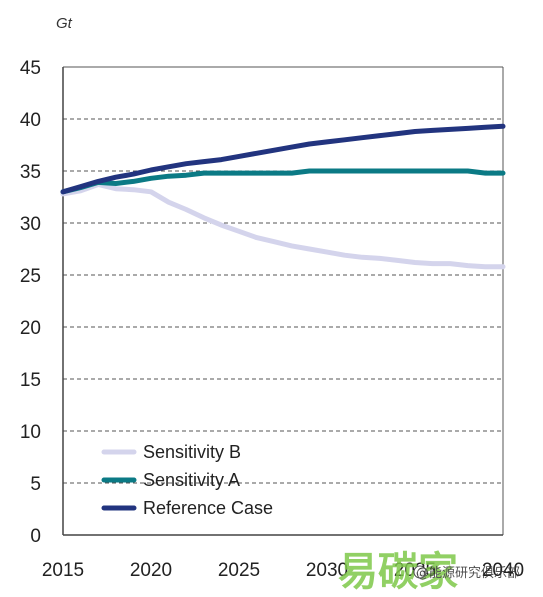 This screenshot has width=543, height=597. What do you see at coordinates (30, 120) in the screenshot?
I see `y-tick-label: 40` at bounding box center [30, 120].